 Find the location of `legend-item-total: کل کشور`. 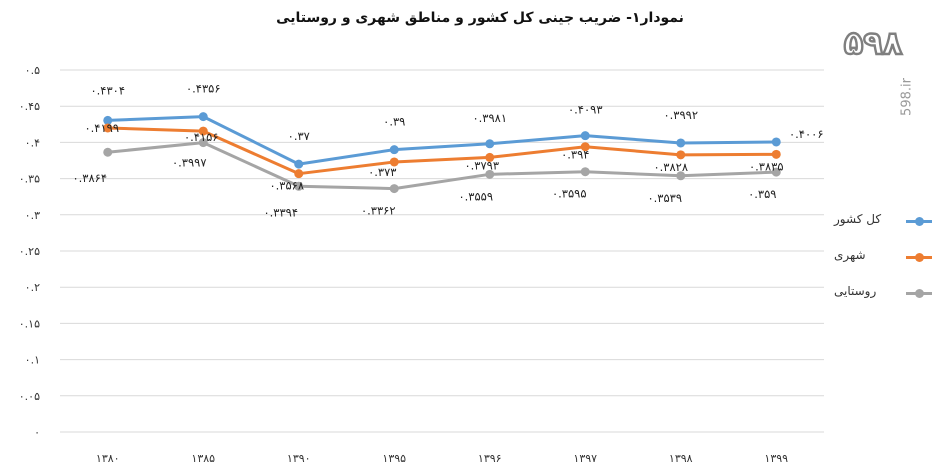

legend-item-total: کل کشور is located at coordinates (889, 221).